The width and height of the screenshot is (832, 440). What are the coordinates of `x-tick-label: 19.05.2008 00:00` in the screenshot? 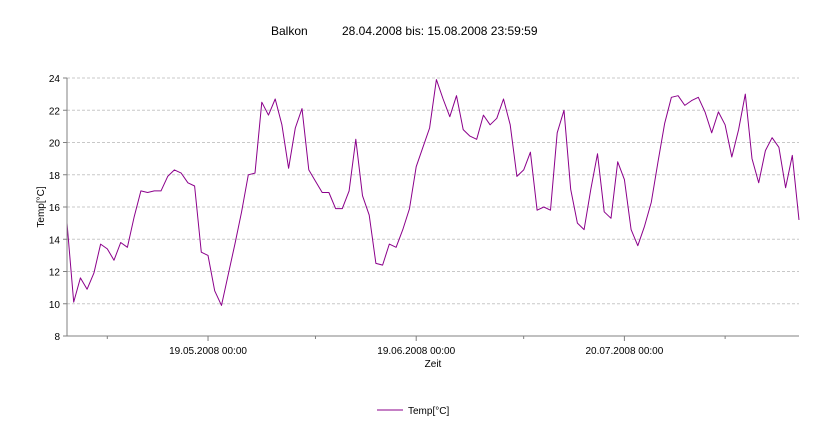 It's located at (208, 351).